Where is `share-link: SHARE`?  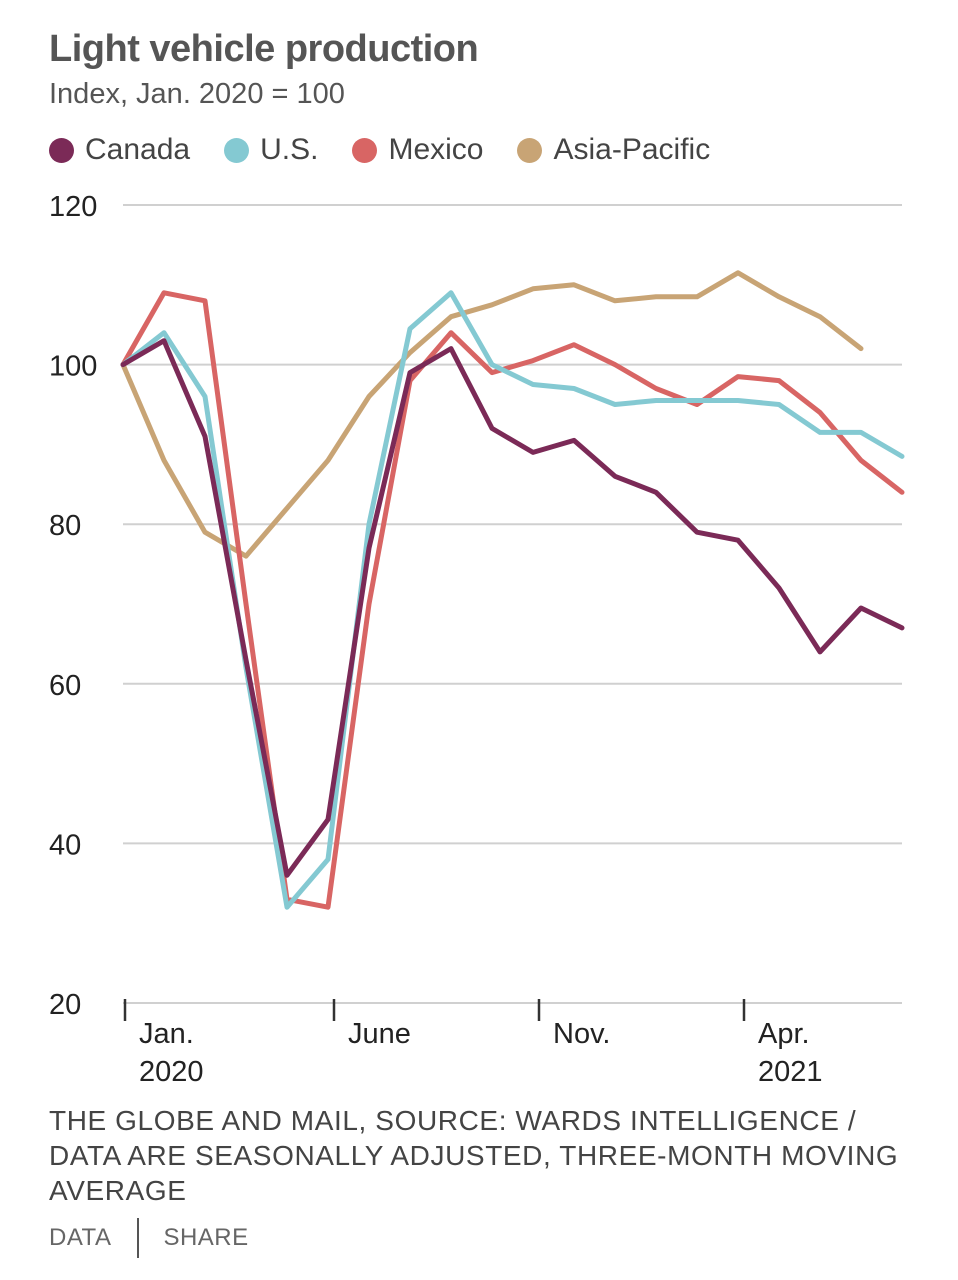 share-link: SHARE is located at coordinates (206, 1237).